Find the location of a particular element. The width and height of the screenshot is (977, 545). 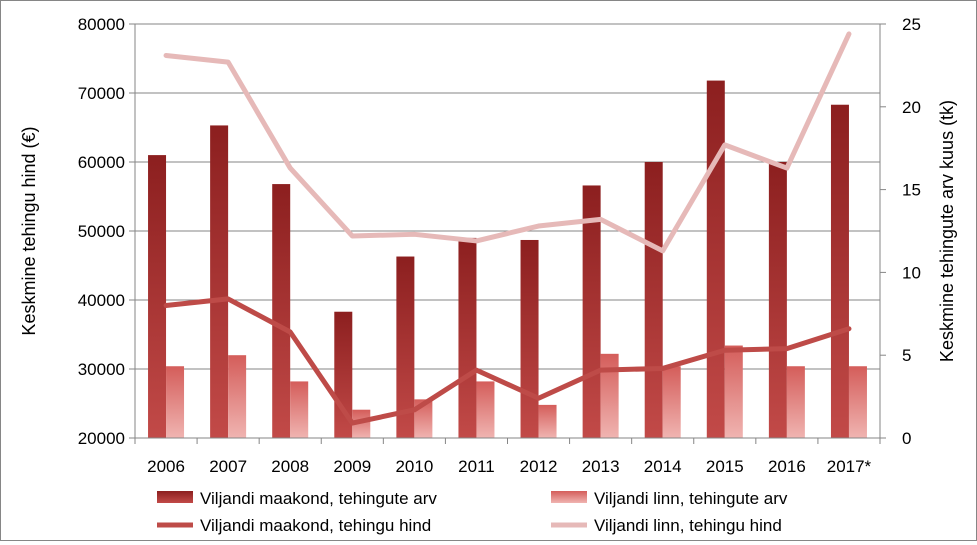

x-tick-label: 2015 is located at coordinates (725, 466).